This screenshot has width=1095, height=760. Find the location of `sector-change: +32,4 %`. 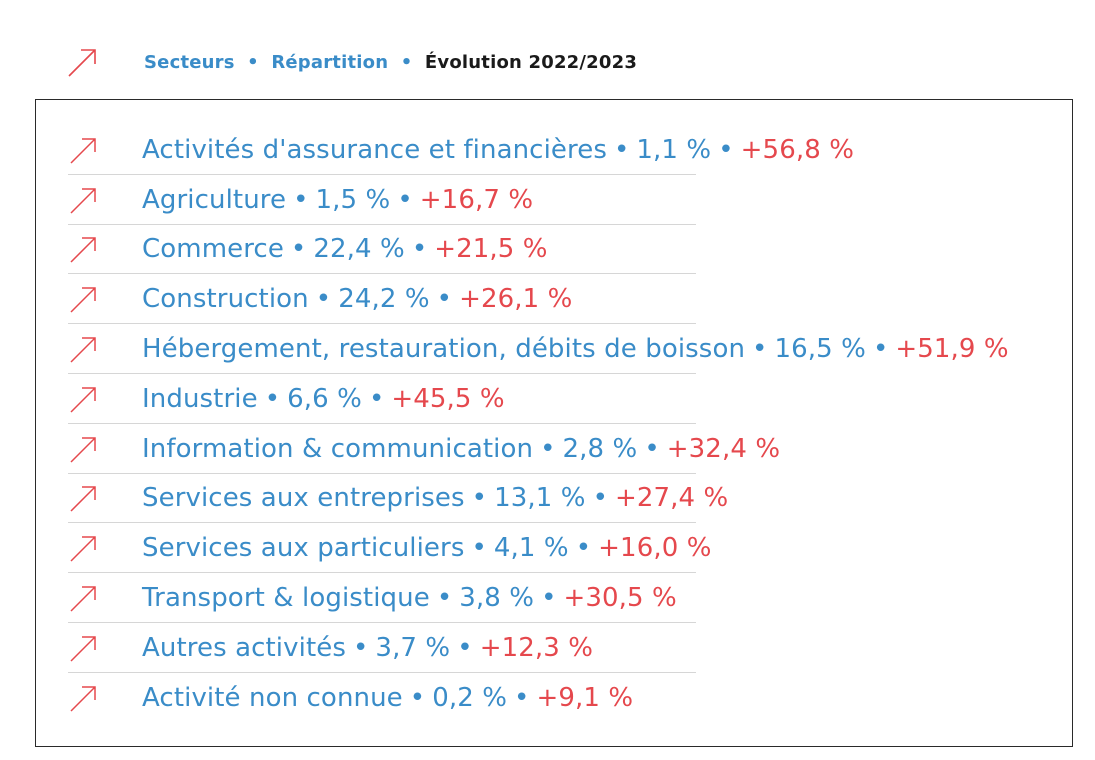

sector-change: +32,4 % is located at coordinates (723, 448).